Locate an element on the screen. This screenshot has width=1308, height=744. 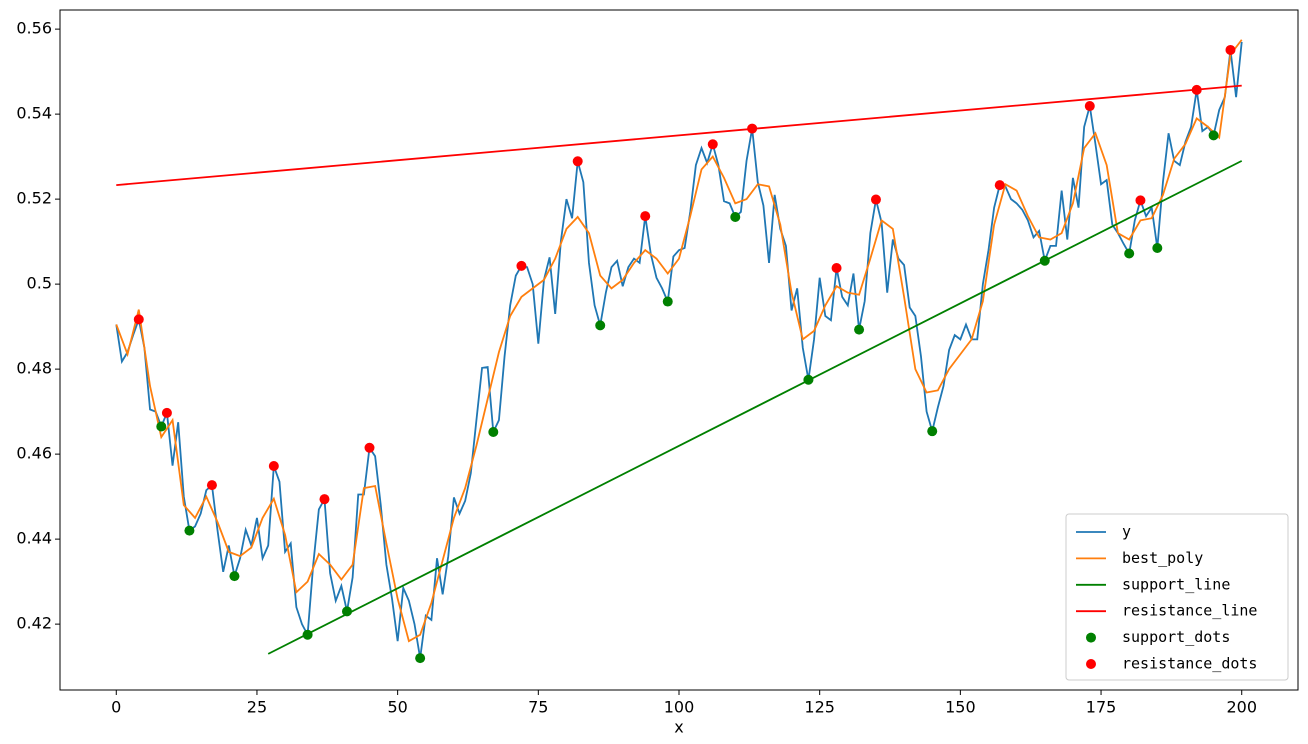
legend-box is located at coordinates (1177, 597).